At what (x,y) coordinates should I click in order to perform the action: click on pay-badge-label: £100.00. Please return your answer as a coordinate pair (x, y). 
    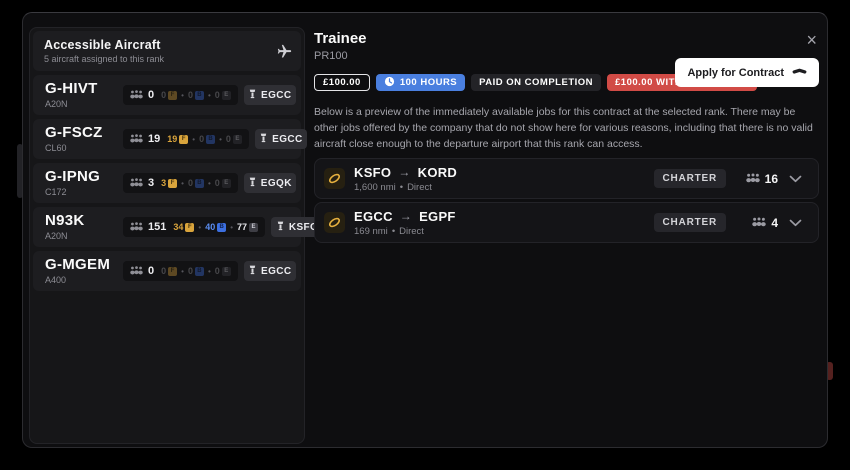
    Looking at the image, I should click on (342, 82).